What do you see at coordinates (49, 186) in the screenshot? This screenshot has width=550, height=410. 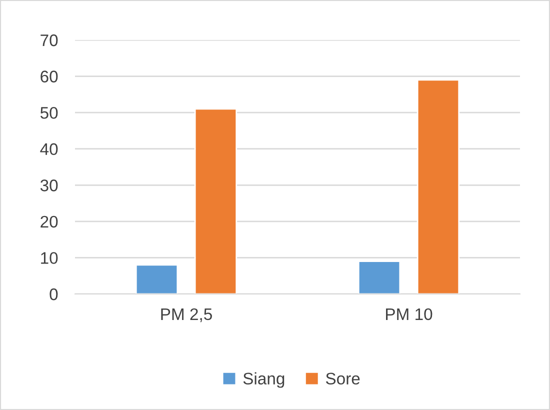 I see `y-tick-label: 30` at bounding box center [49, 186].